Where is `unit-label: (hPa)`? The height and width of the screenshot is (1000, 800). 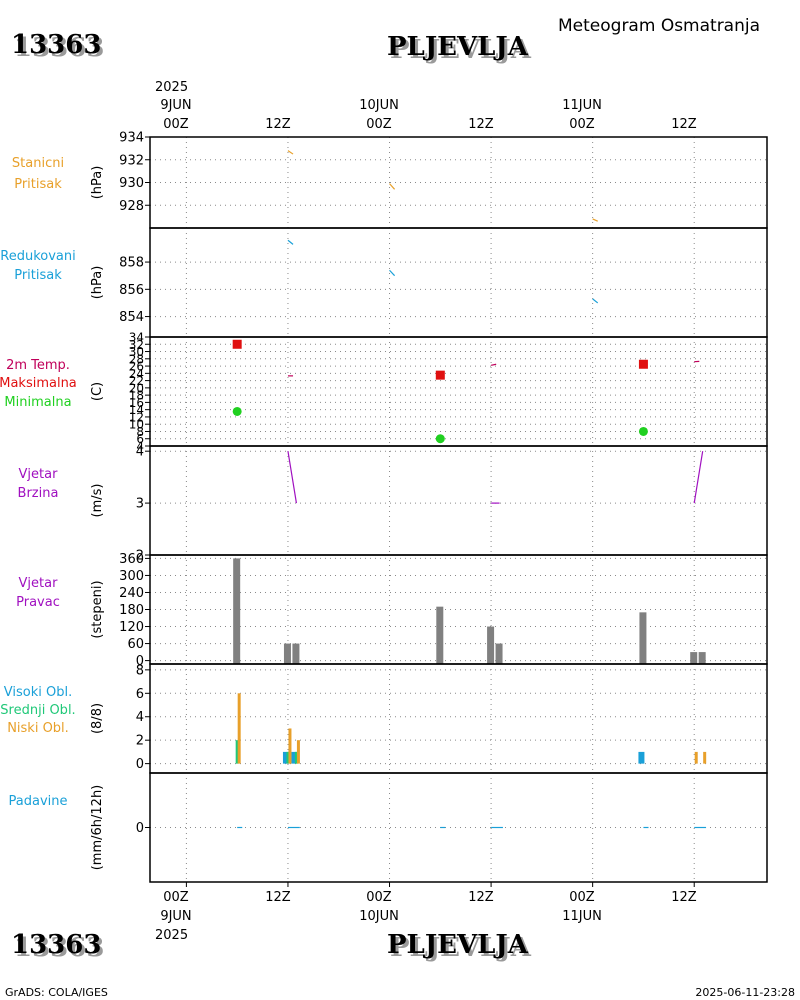
unit-label: (hPa) is located at coordinates (97, 183).